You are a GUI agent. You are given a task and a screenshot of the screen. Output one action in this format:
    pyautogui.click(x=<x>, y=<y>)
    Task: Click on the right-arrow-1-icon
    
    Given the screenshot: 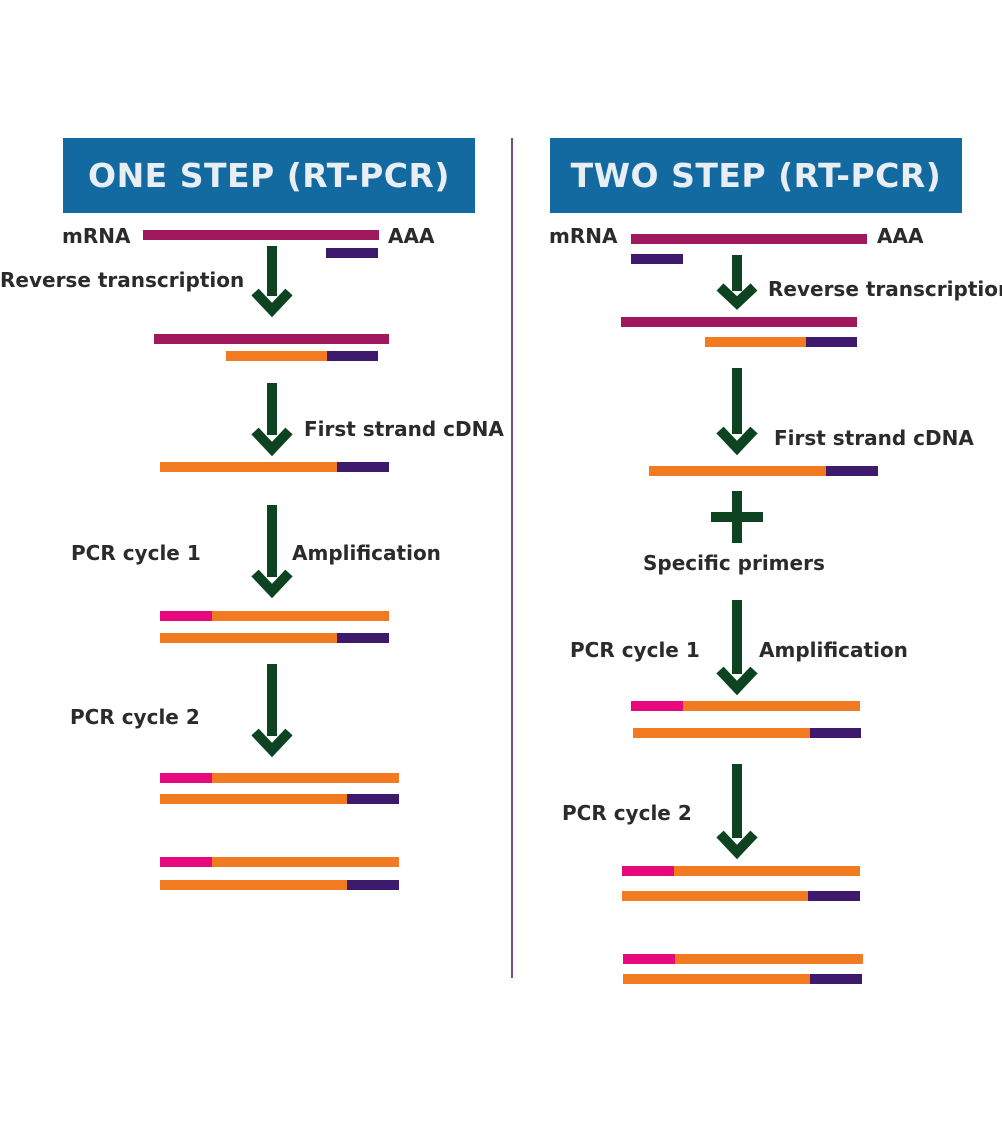 What is the action you would take?
    pyautogui.click(x=737, y=282)
    